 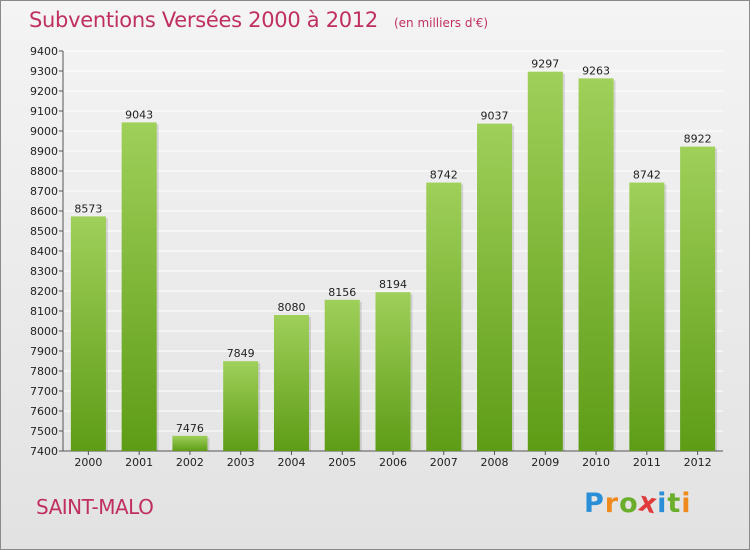 I want to click on x-tick-label-2011: 2011, so click(x=647, y=462).